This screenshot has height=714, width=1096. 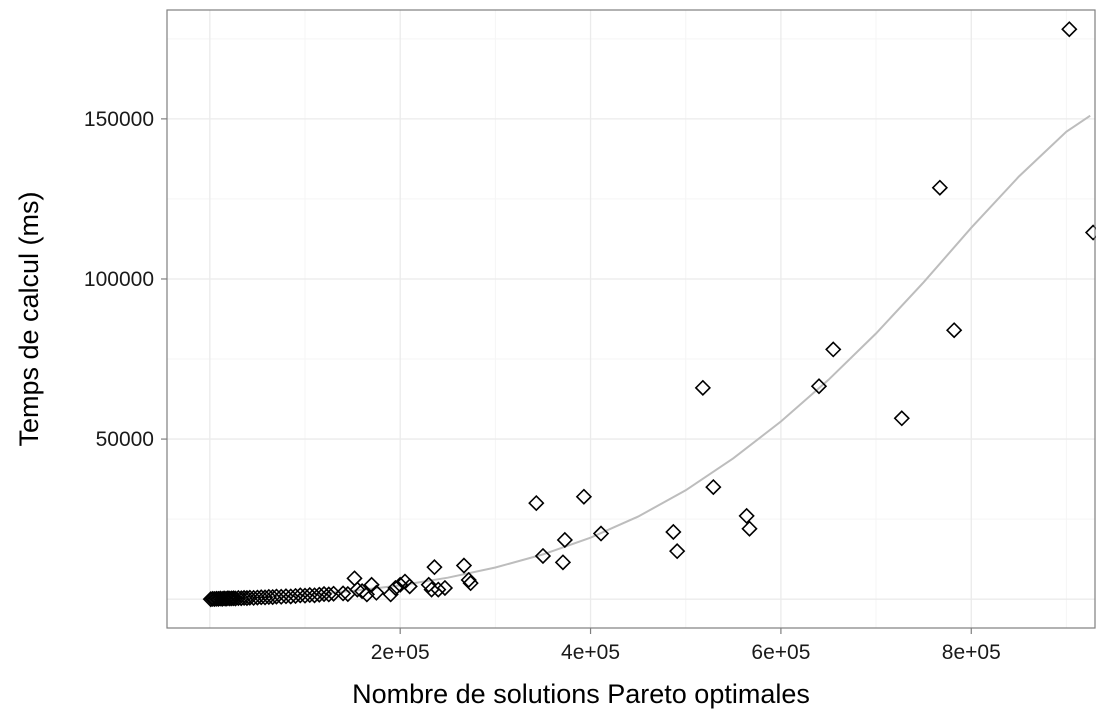 What do you see at coordinates (581, 694) in the screenshot?
I see `x-axis-title: Nombre de solutions Pareto optimales` at bounding box center [581, 694].